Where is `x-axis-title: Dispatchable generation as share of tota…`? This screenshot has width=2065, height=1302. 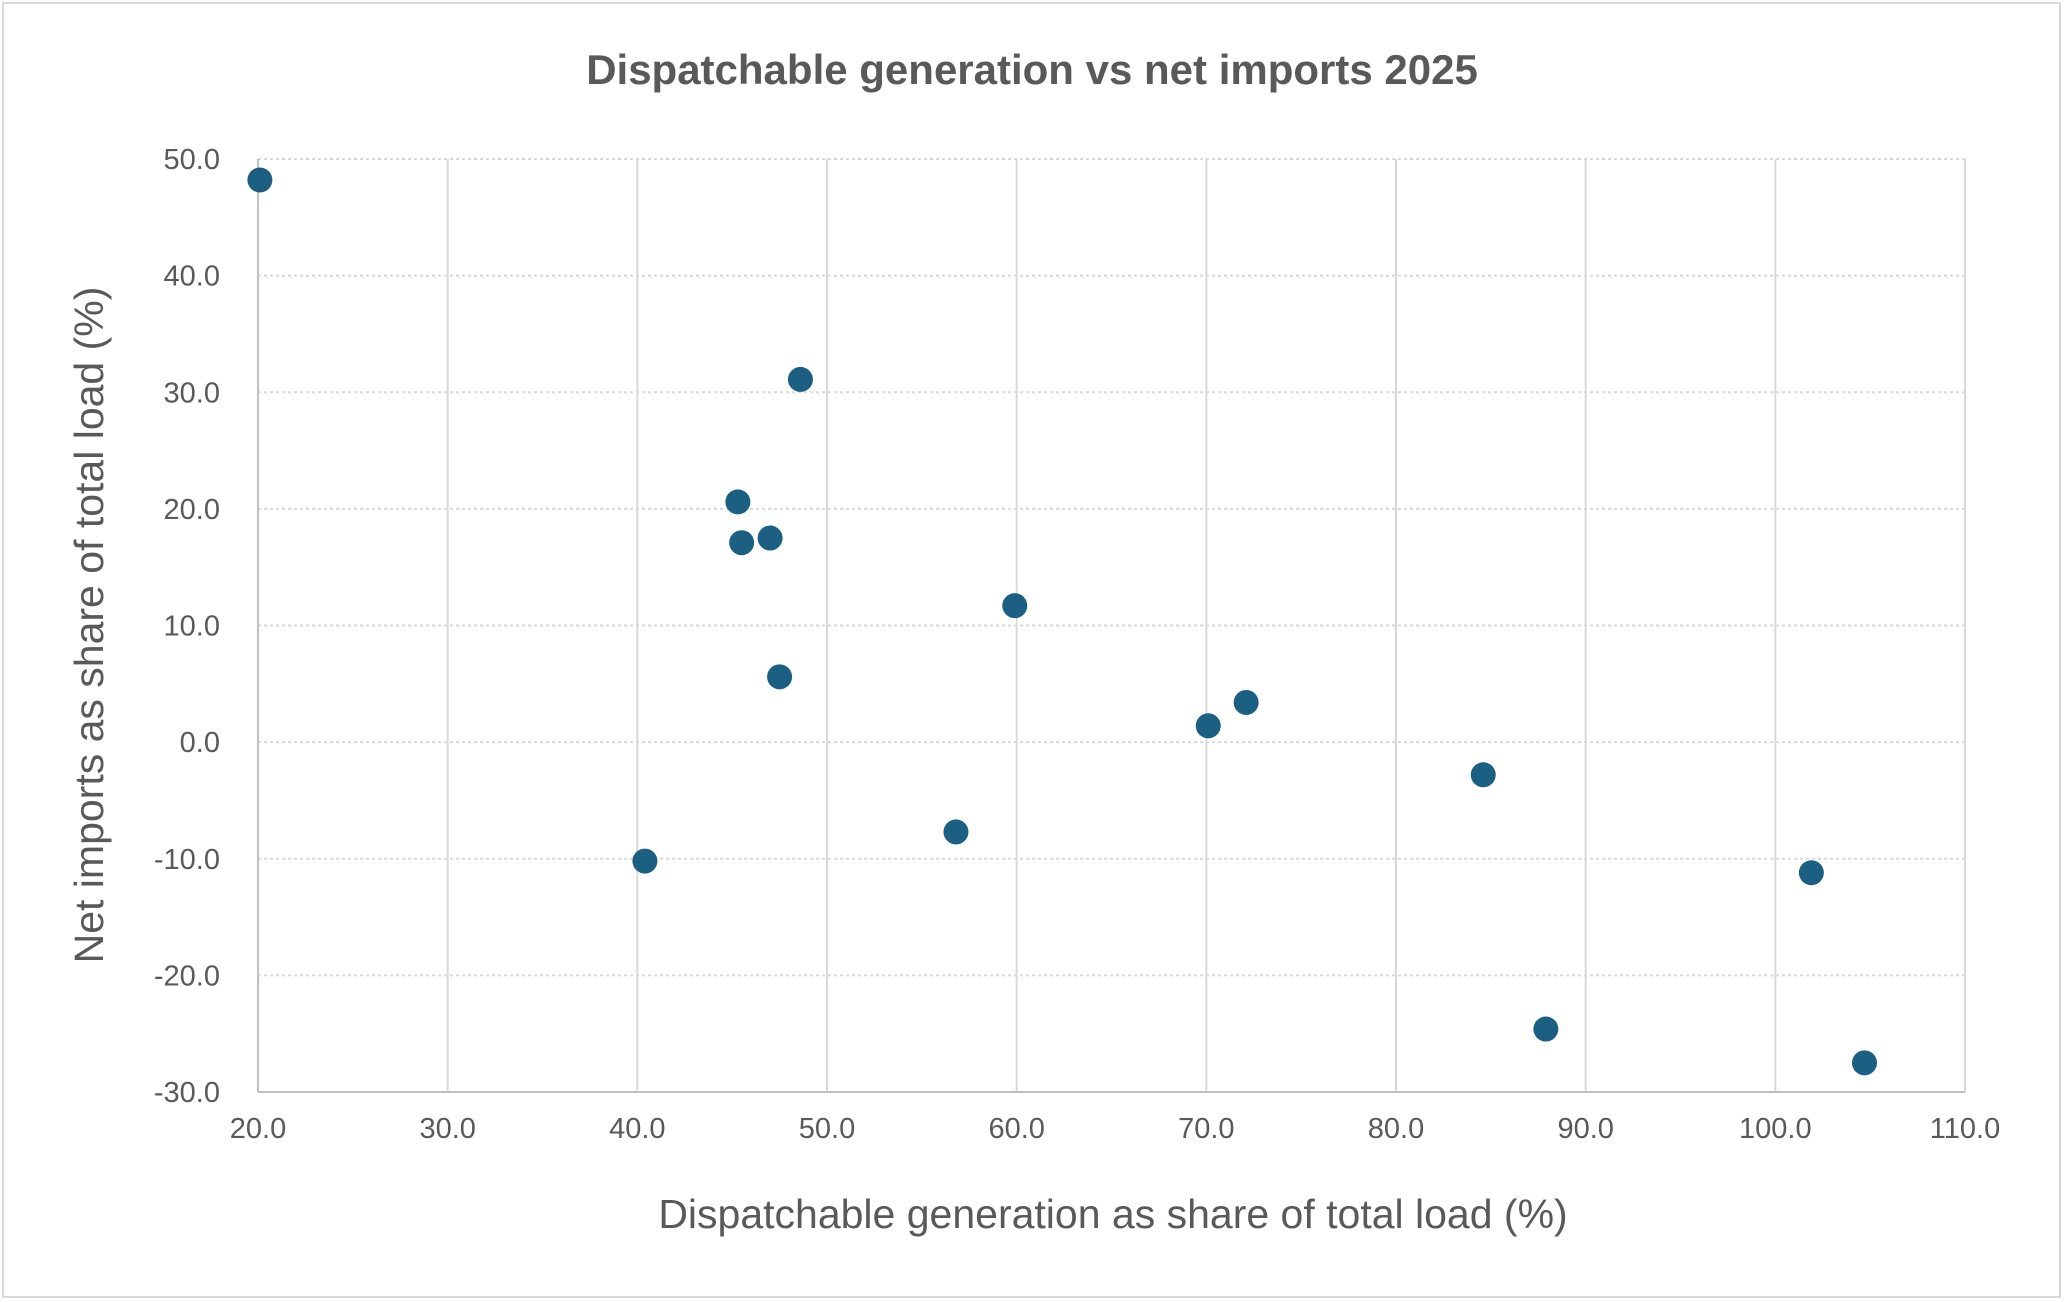
x-axis-title: Dispatchable generation as share of tota… is located at coordinates (1112, 1214).